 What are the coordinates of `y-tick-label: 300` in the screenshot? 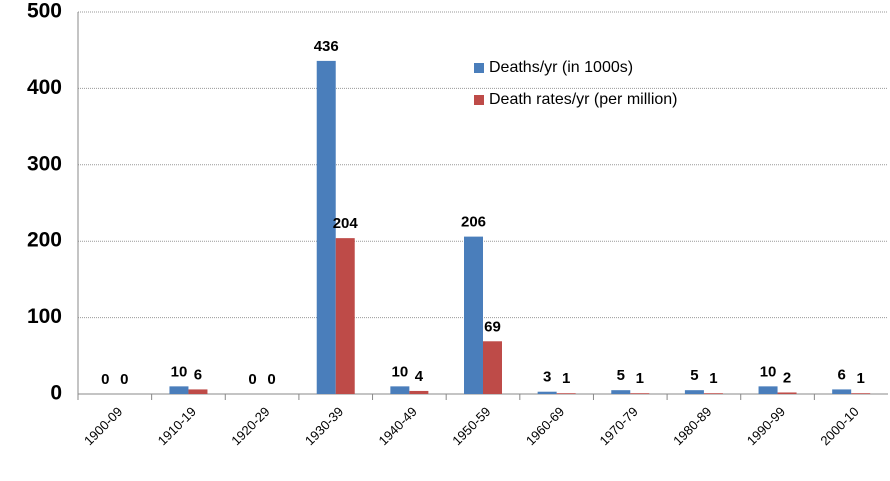 It's located at (44, 163).